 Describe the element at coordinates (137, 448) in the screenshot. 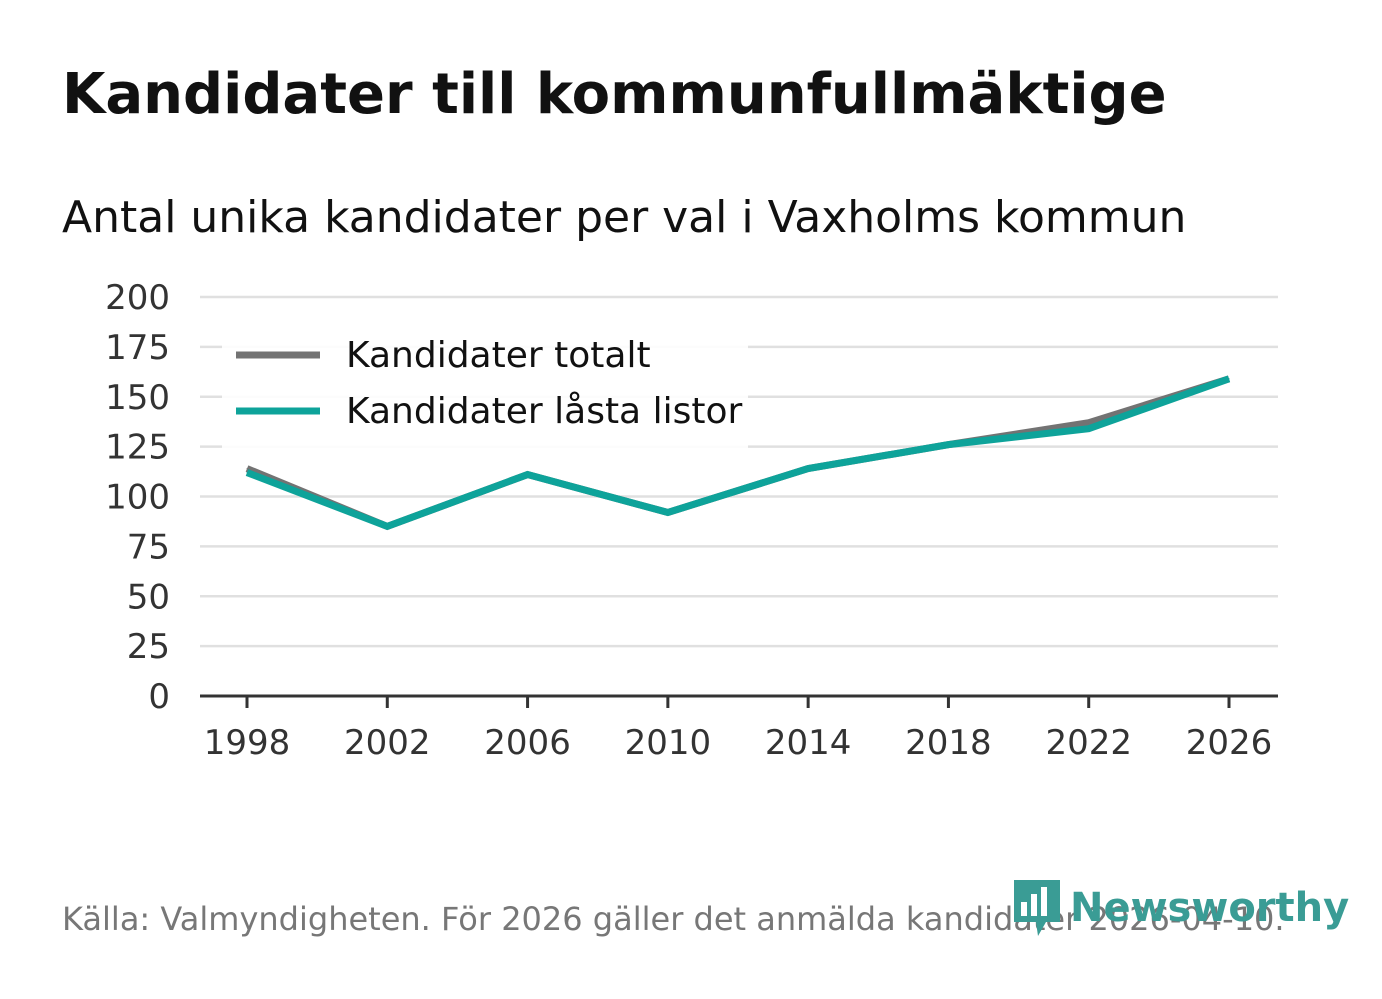

I see `y-tick-label: 125` at that location.